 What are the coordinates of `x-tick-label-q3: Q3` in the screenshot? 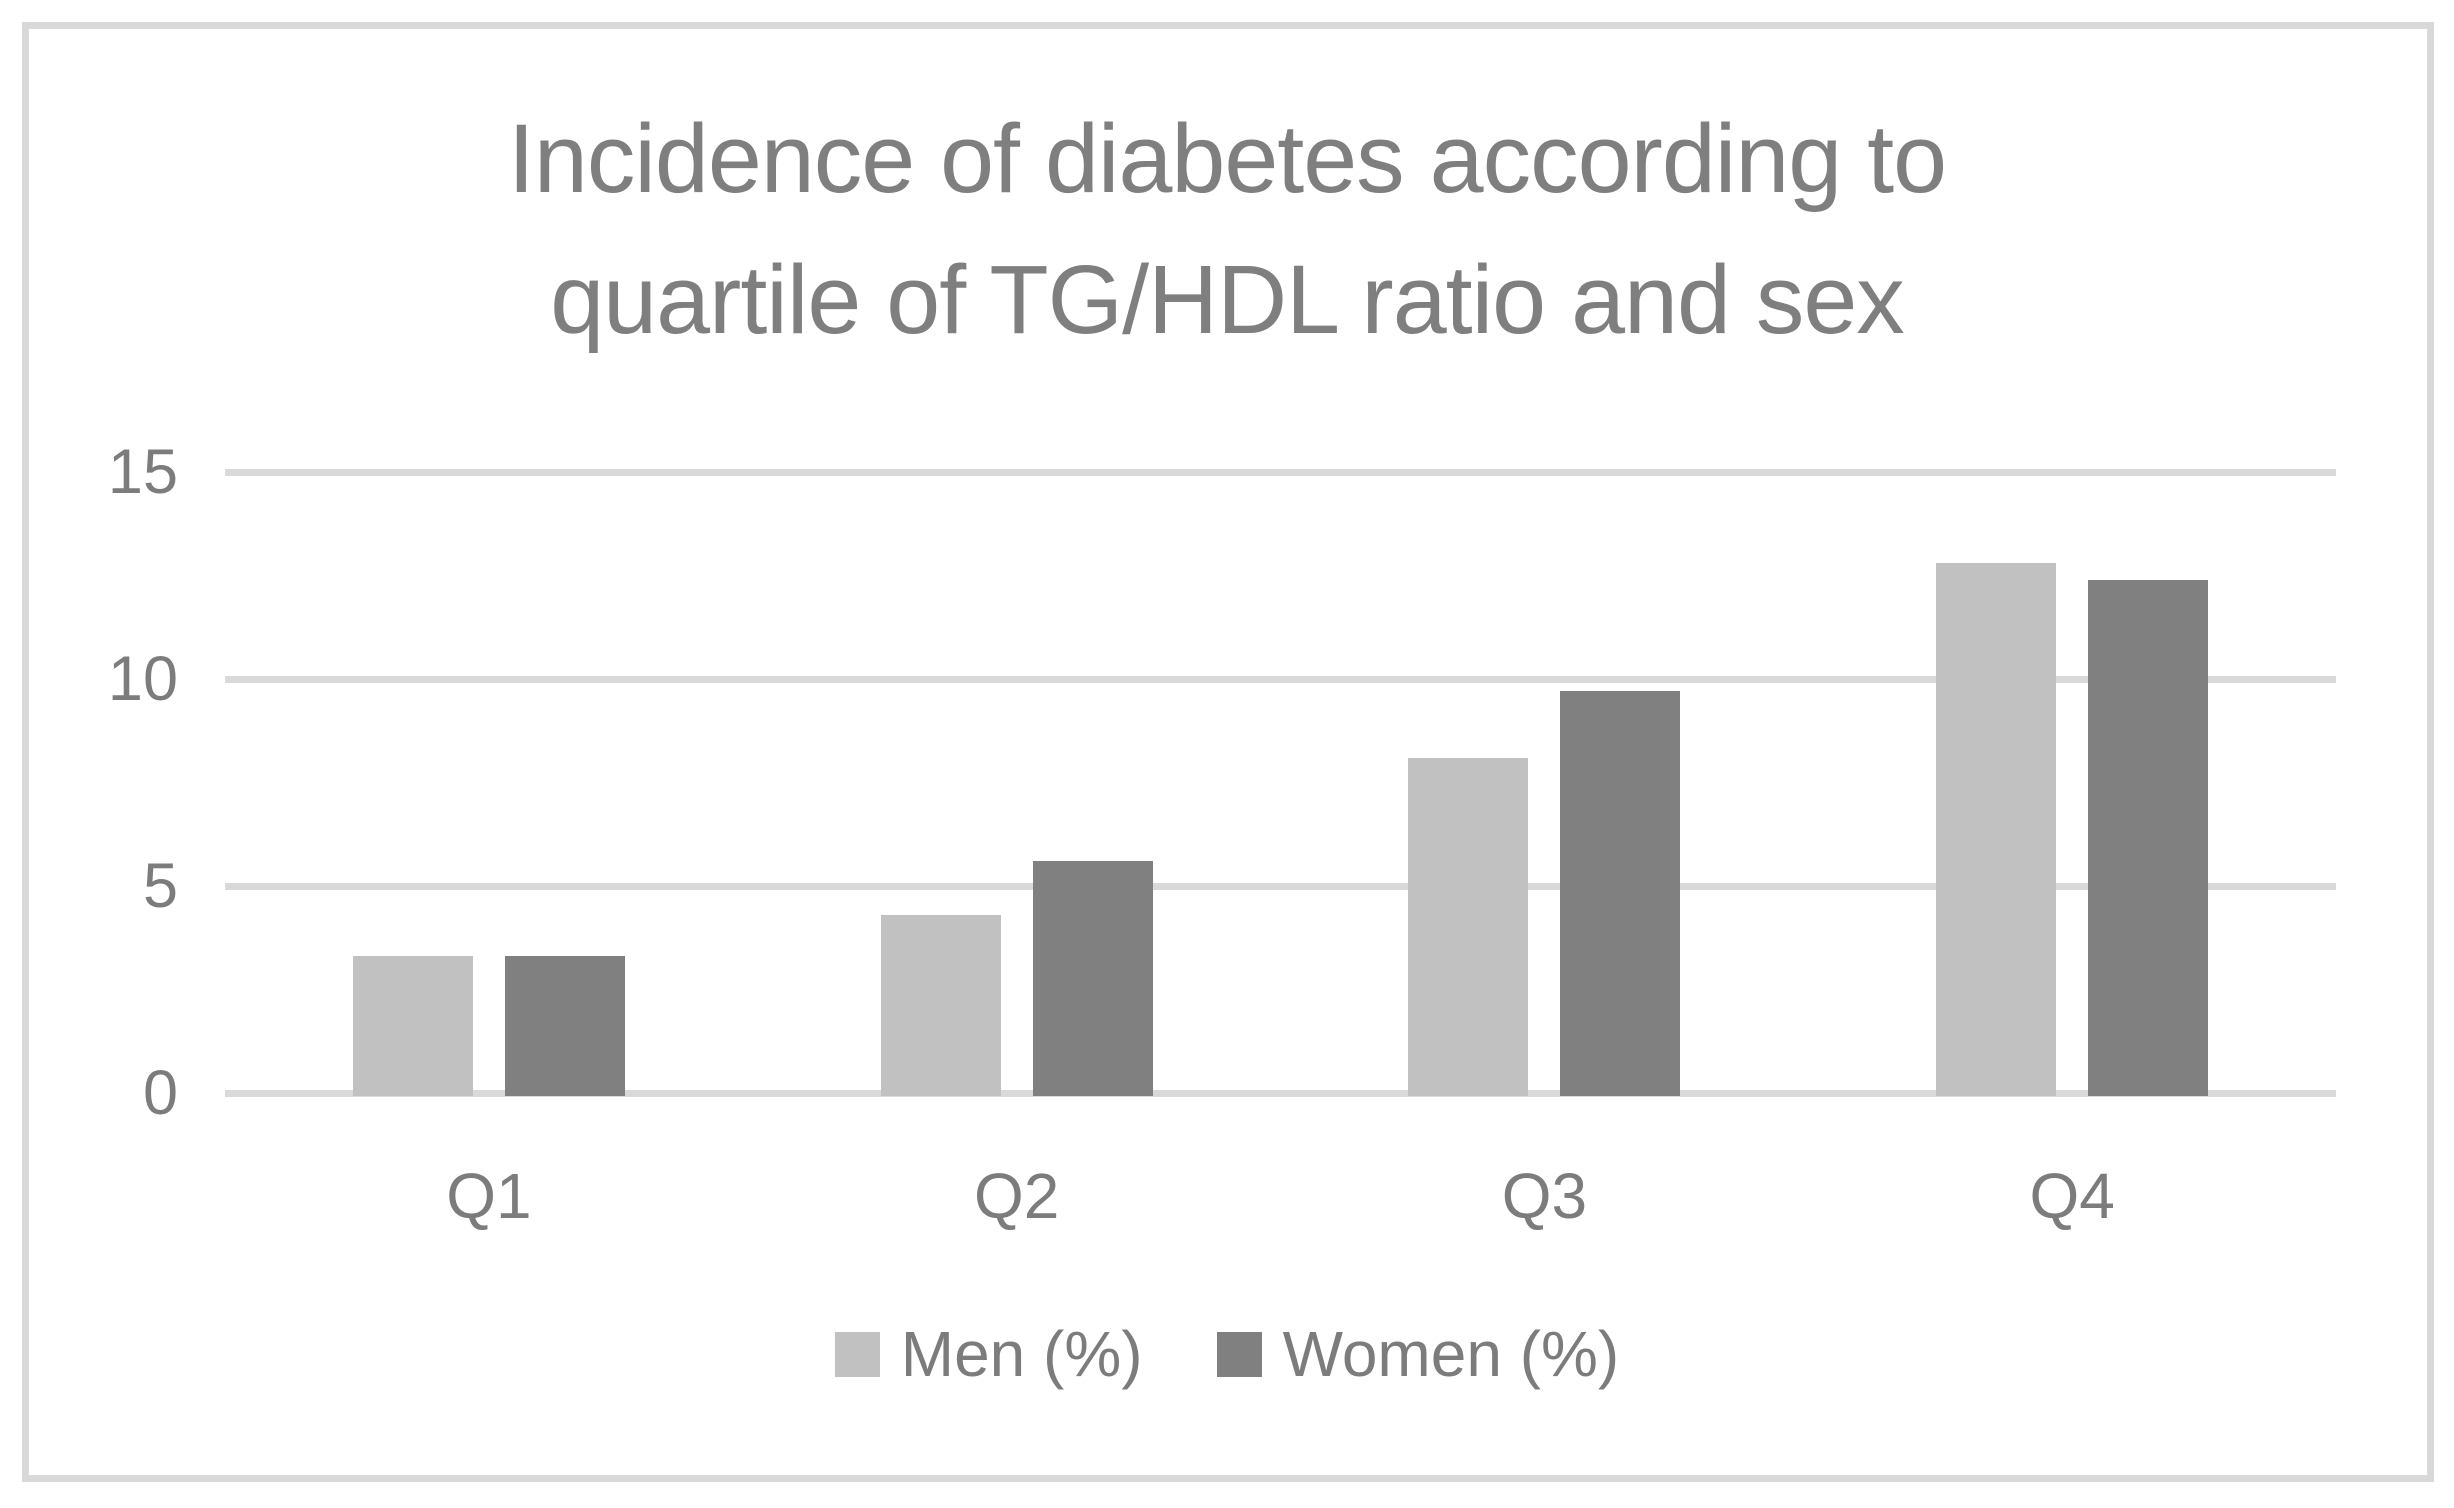 It's located at (1544, 1196).